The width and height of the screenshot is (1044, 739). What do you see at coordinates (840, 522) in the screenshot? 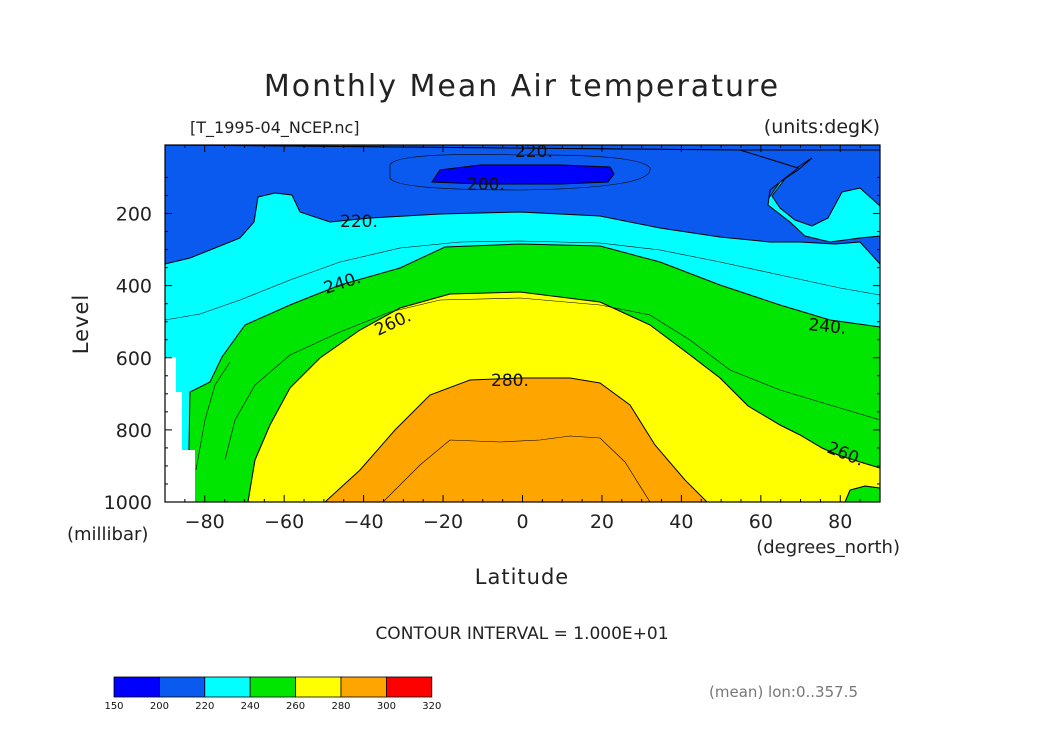
I see `x-tick-label: 80` at bounding box center [840, 522].